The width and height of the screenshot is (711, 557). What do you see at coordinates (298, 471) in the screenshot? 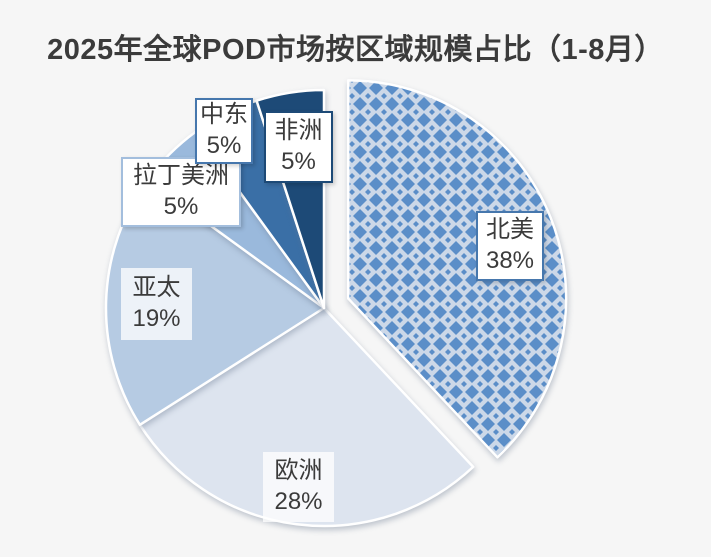
I see `callout-europe-label: 欧洲` at bounding box center [298, 471].